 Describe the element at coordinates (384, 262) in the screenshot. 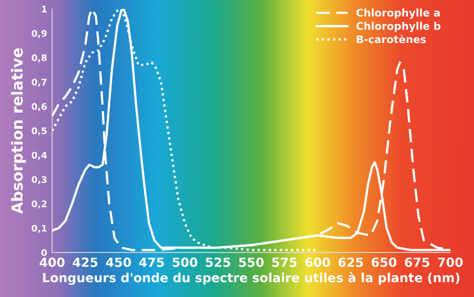

I see `x-tick-label: 650` at that location.